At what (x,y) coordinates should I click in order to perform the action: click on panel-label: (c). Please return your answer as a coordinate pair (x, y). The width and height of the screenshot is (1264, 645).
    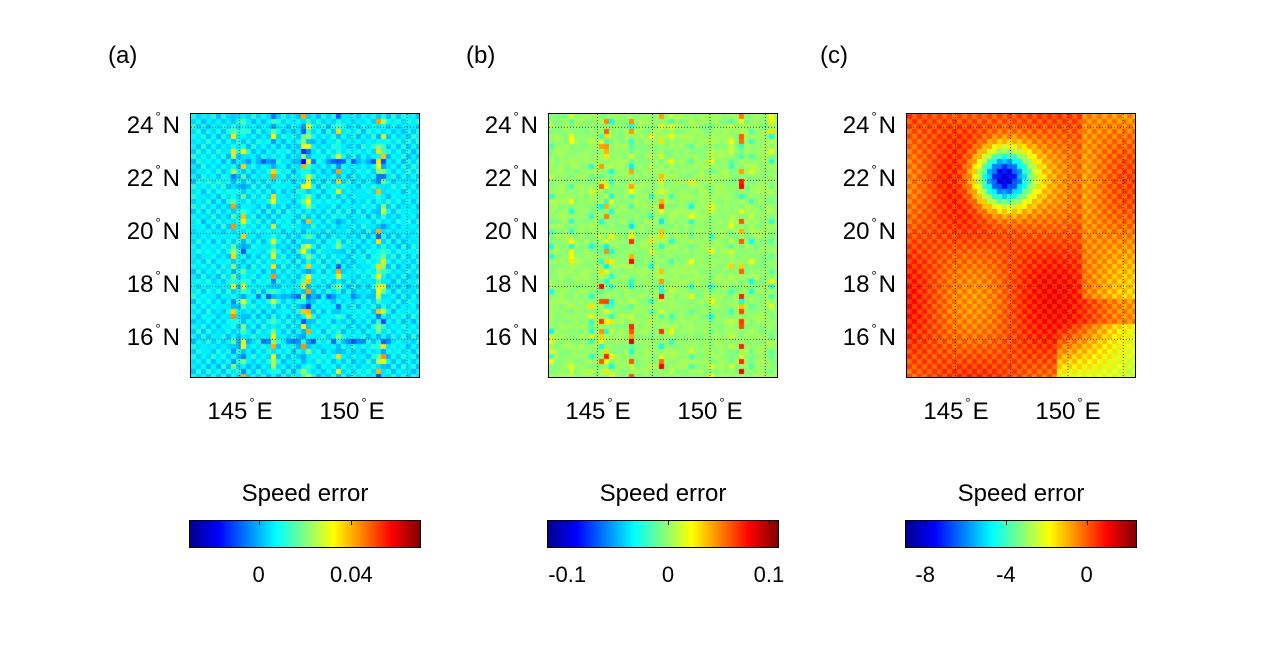
    Looking at the image, I should click on (834, 55).